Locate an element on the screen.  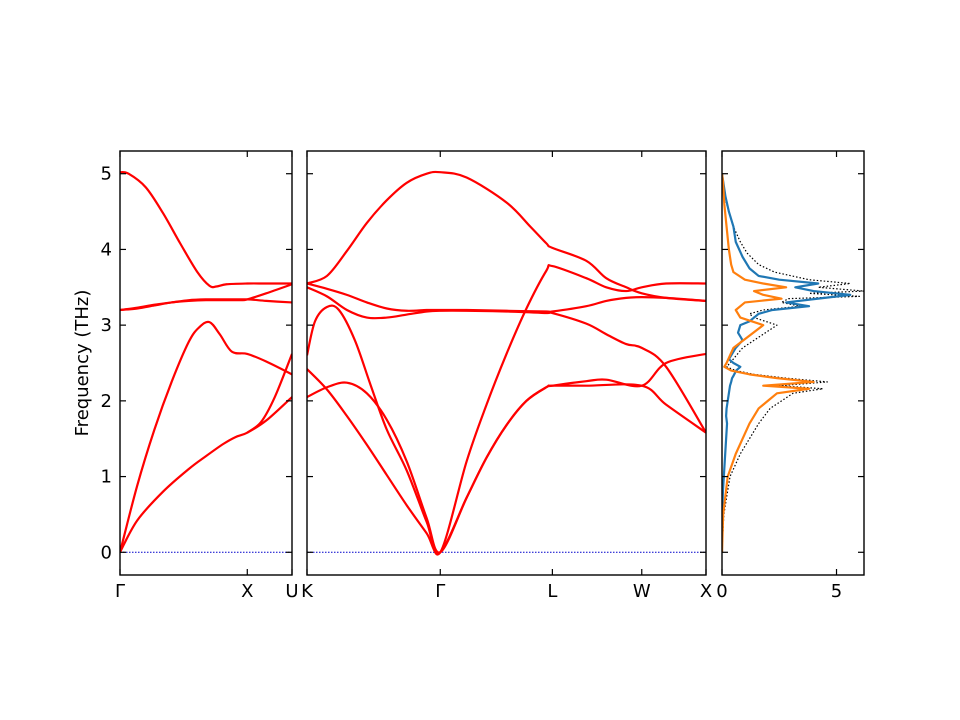
dos-frame is located at coordinates (793, 363).